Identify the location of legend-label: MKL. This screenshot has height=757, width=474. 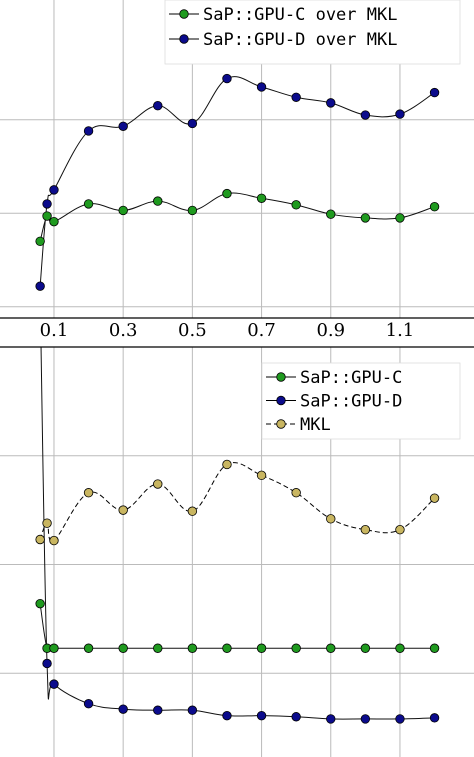
(315, 425).